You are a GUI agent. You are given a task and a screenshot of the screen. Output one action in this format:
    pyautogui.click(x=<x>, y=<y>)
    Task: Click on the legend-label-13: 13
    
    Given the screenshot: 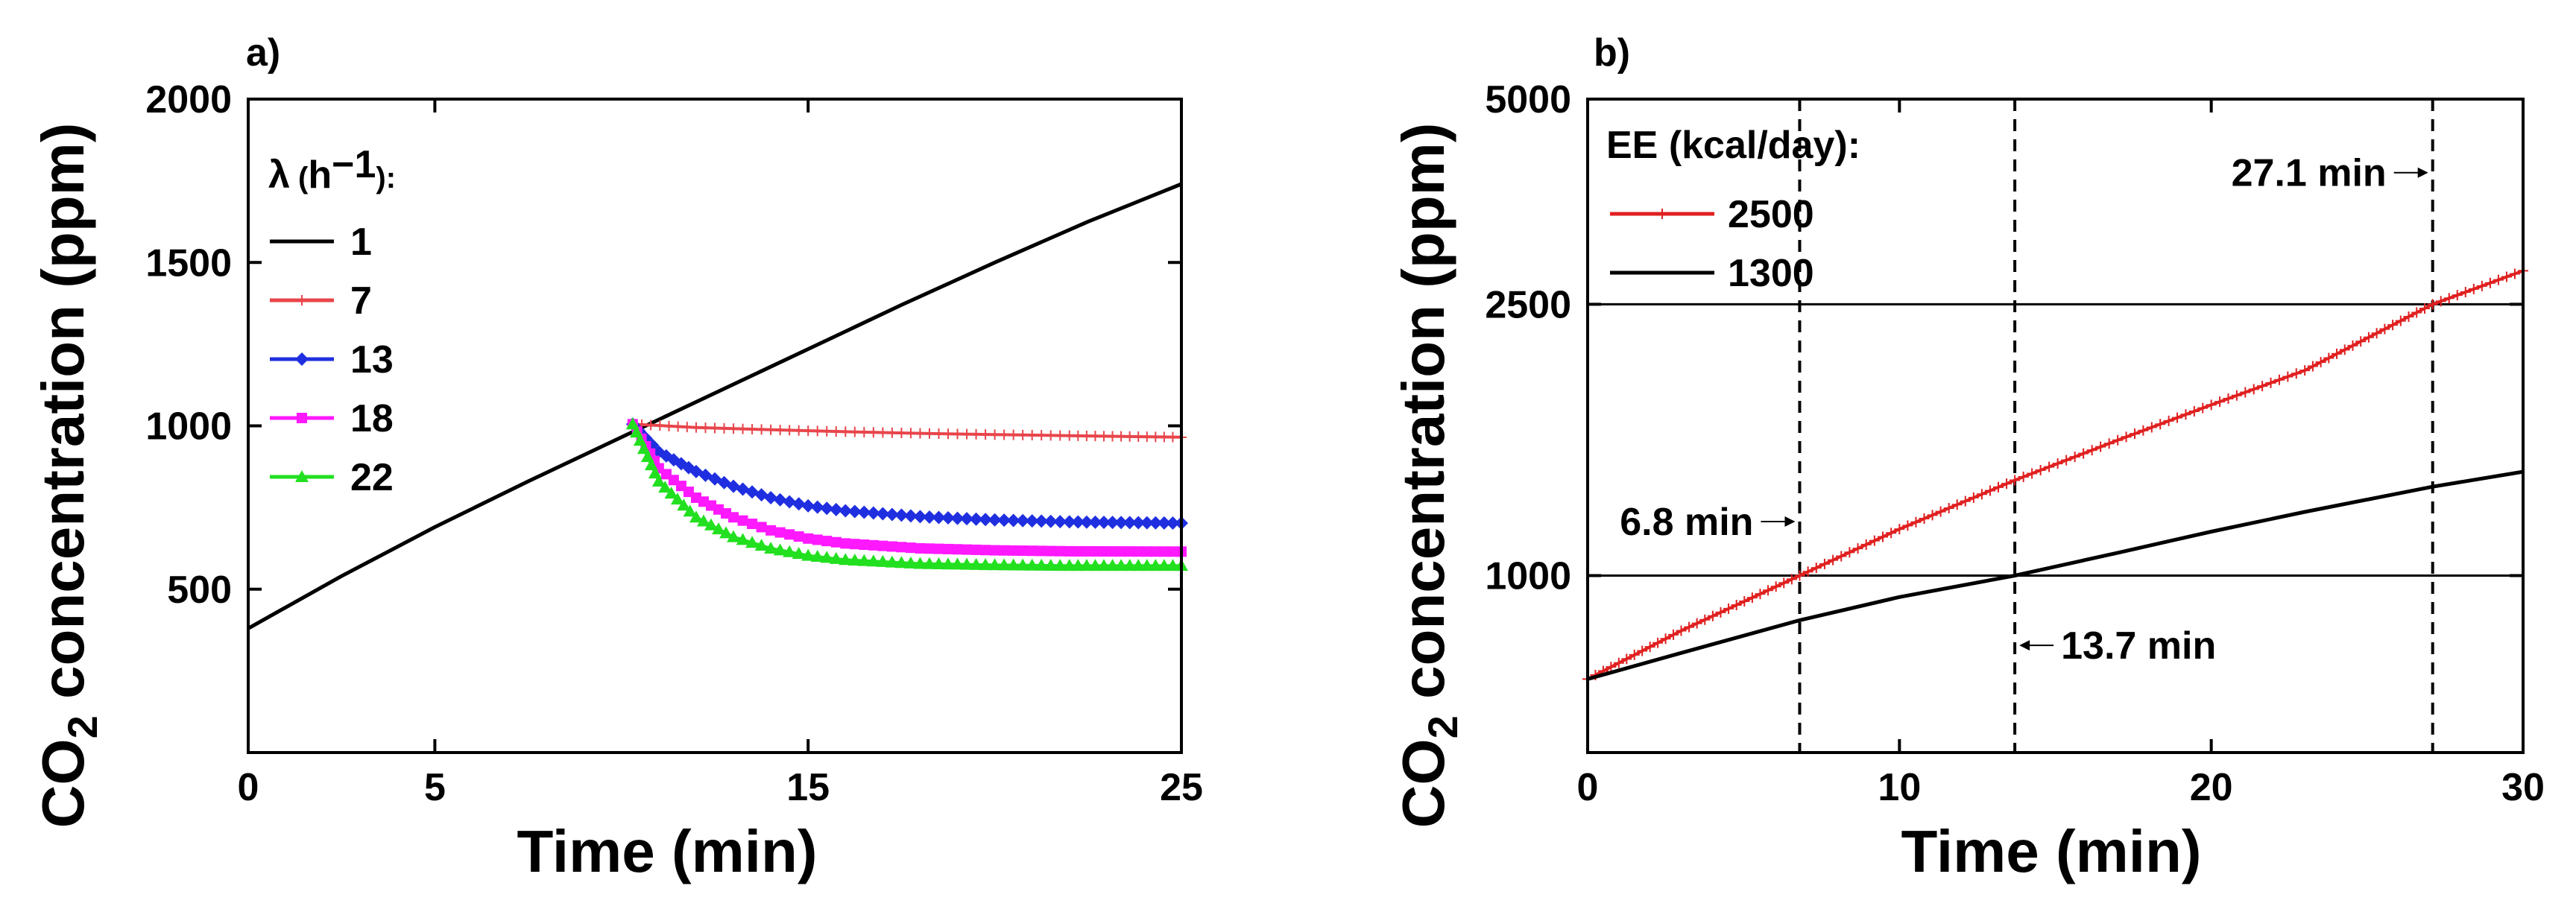 What is the action you would take?
    pyautogui.click(x=372, y=359)
    